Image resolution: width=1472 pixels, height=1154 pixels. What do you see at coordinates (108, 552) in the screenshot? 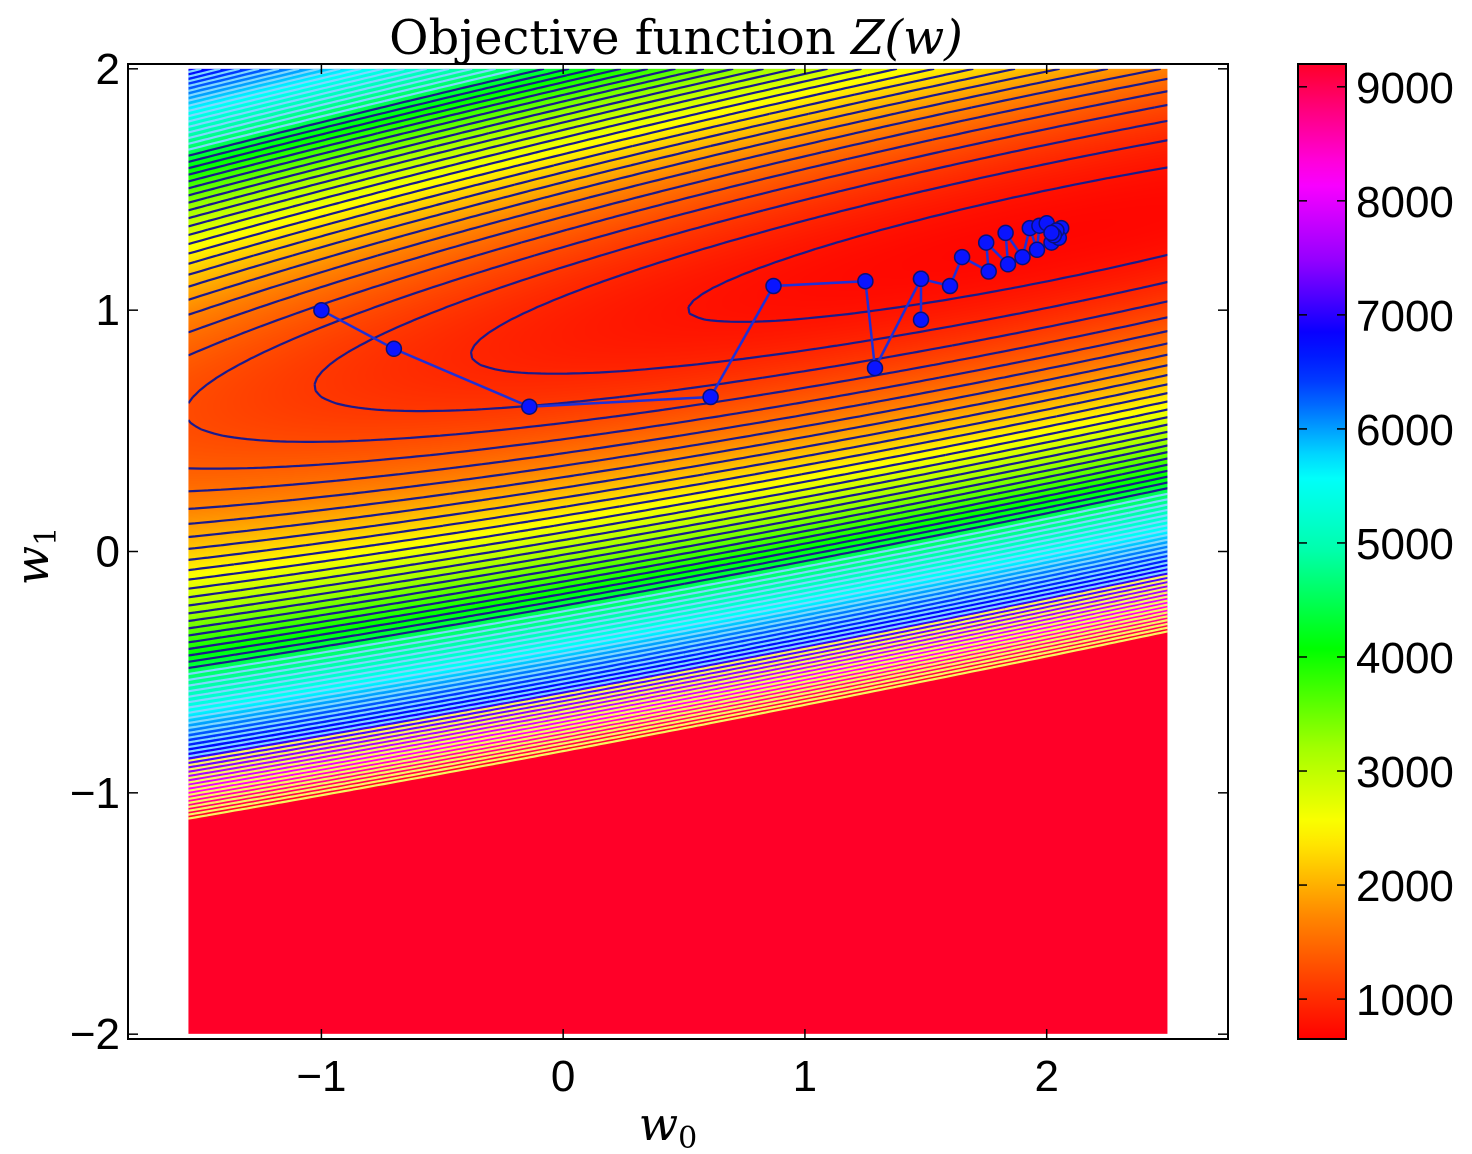
I see `y-tick-label: 0` at bounding box center [108, 552].